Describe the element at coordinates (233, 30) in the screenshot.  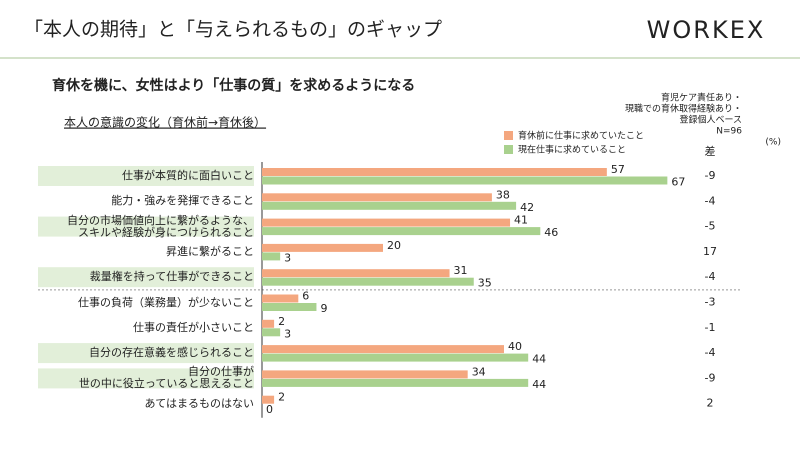
I see `slide-title: 「本人の期待」と「与えられるもの」のギャップ` at that location.